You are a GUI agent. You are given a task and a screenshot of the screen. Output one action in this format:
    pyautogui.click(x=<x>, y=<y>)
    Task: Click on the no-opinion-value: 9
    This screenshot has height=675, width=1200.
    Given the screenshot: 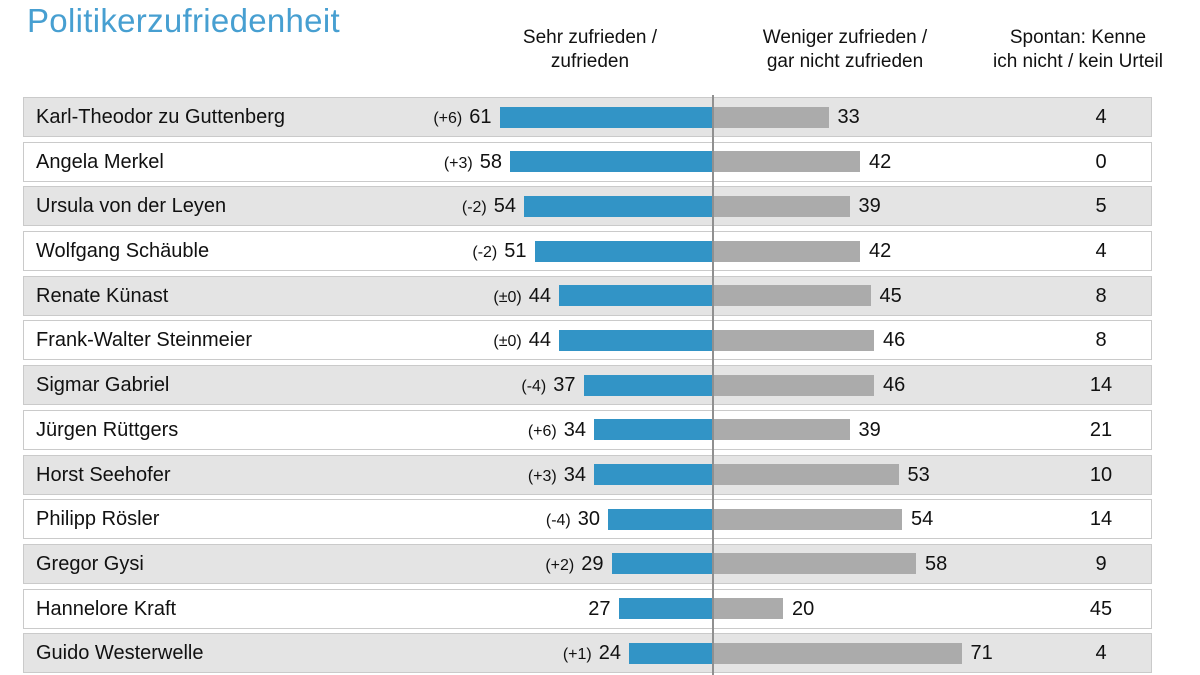 What is the action you would take?
    pyautogui.click(x=1101, y=563)
    